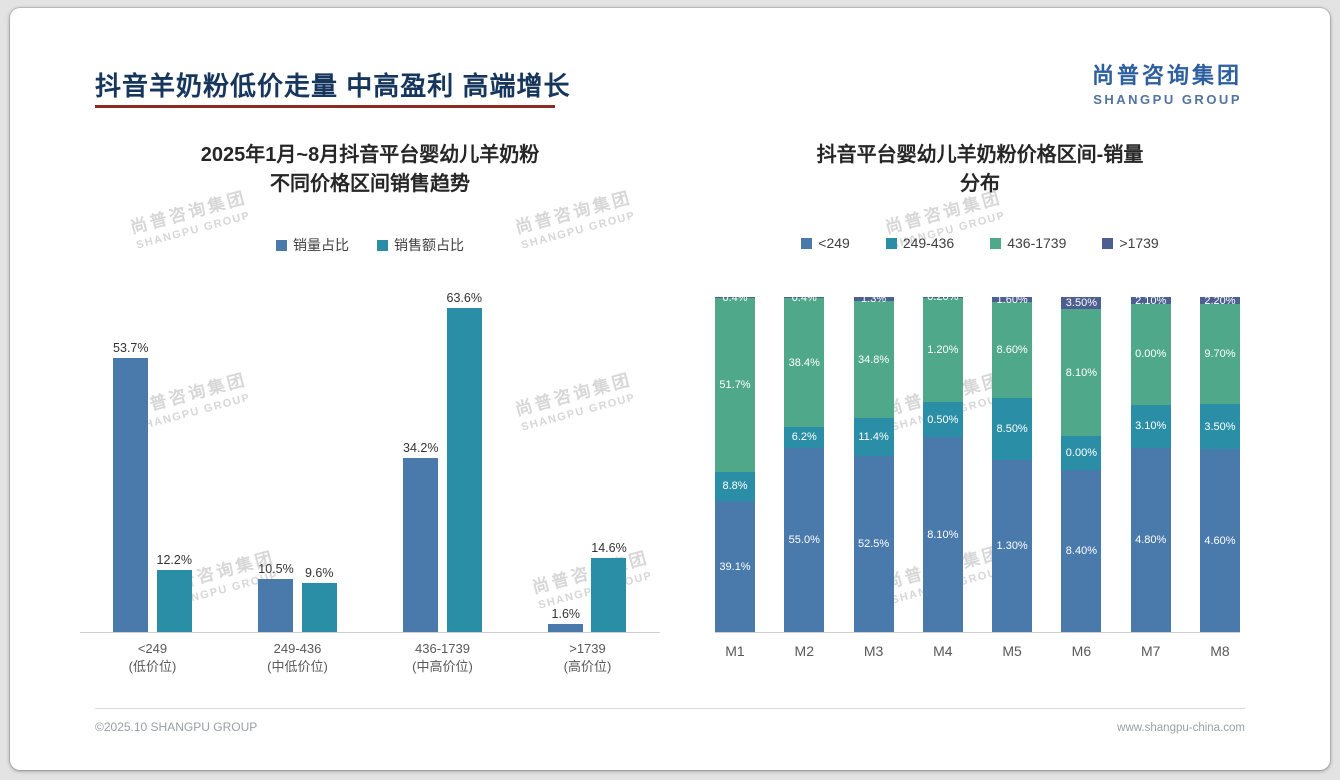 Image resolution: width=1340 pixels, height=780 pixels. What do you see at coordinates (587, 666) in the screenshot?
I see `category-label-line2: (高价位)` at bounding box center [587, 666].